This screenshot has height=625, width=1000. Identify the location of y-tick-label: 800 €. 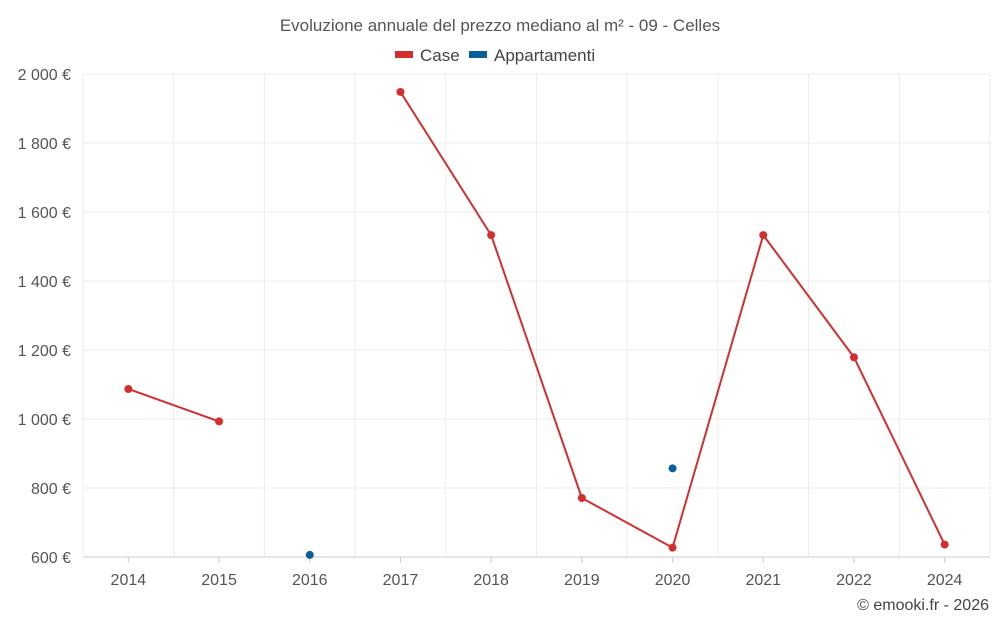
(51, 489).